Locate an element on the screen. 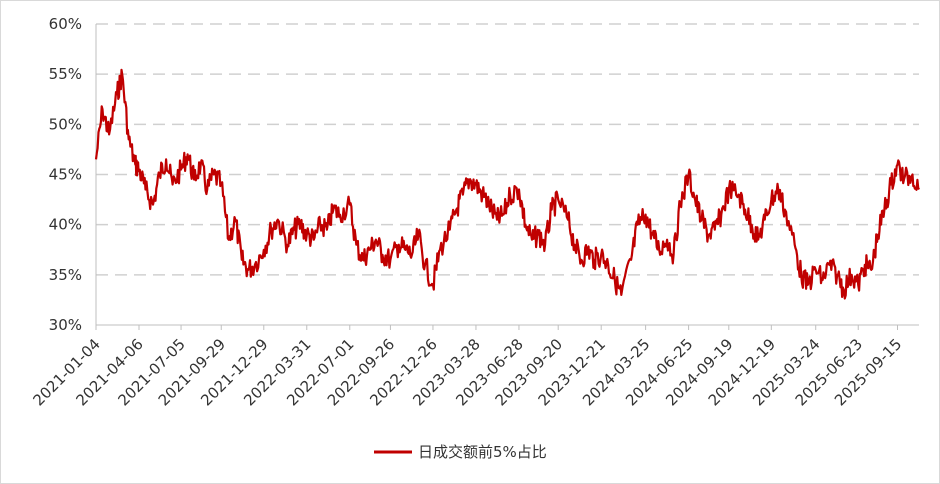 Image resolution: width=940 pixels, height=484 pixels. y-tick-label: 45% is located at coordinates (65, 175).